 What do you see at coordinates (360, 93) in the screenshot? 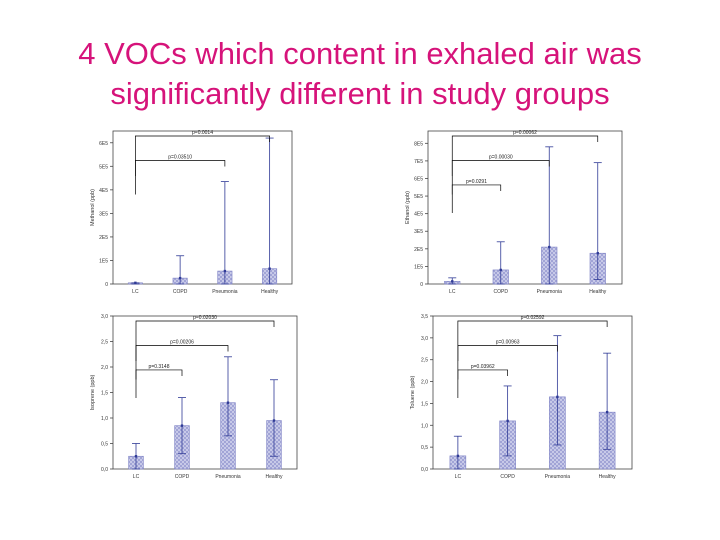
I see `slide-title-line-2: significantly different in study groups` at bounding box center [360, 93].